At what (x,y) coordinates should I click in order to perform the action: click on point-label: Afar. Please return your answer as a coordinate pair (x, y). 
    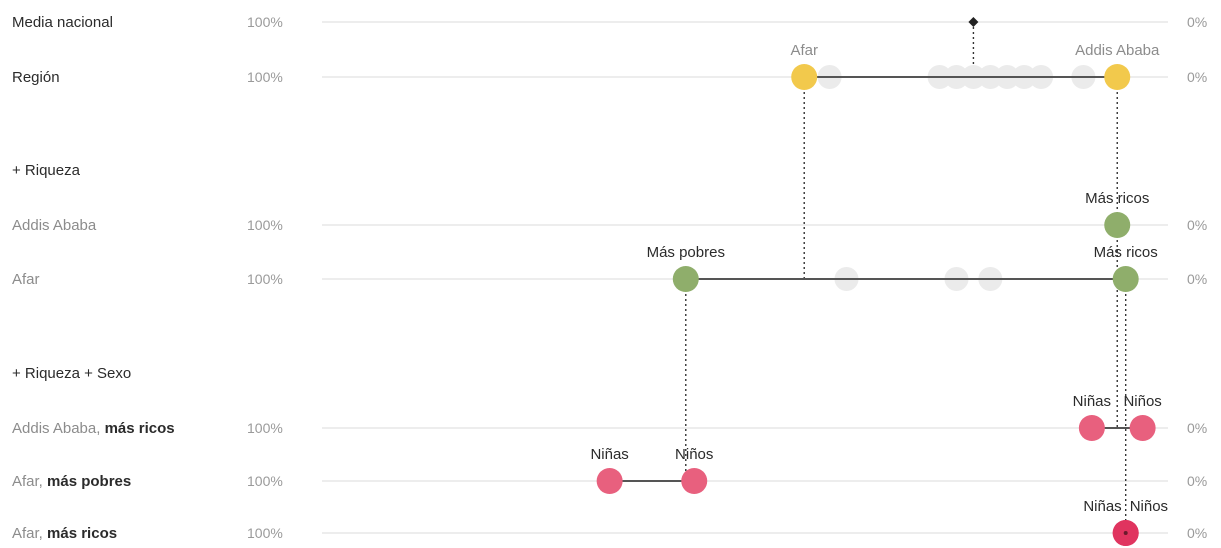
    Looking at the image, I should click on (804, 50).